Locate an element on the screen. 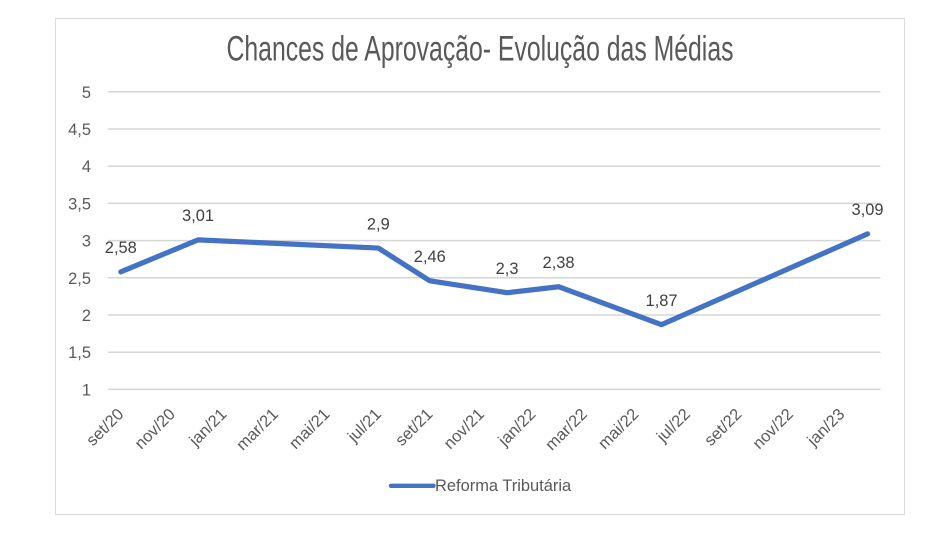  svg-text: 2 is located at coordinates (86, 316).